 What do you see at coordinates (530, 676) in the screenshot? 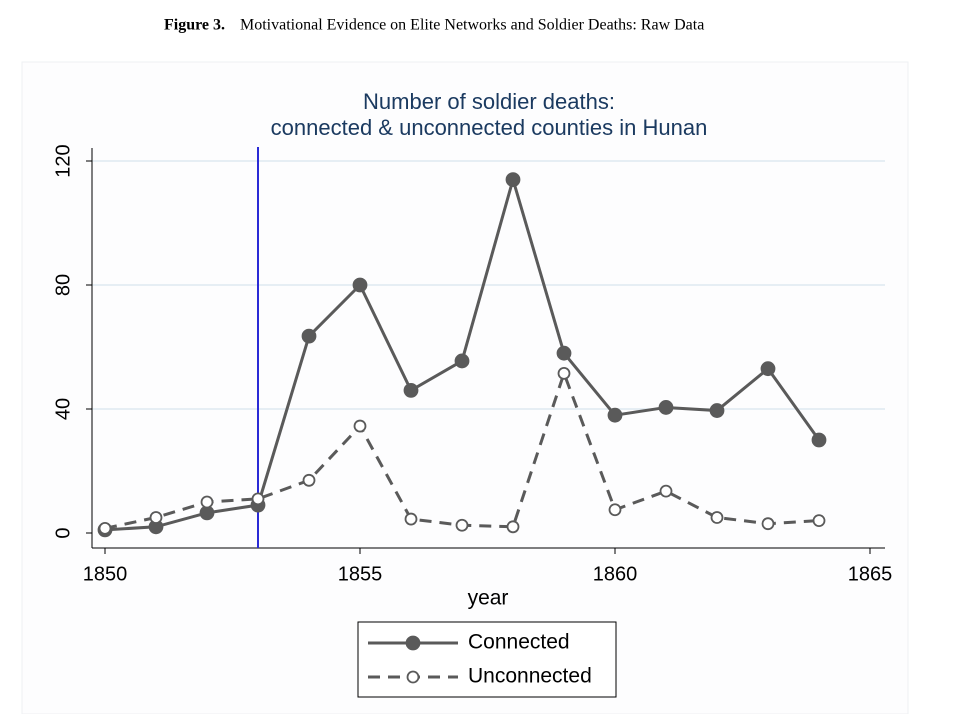
I see `legend-label: Unconnected` at bounding box center [530, 676].